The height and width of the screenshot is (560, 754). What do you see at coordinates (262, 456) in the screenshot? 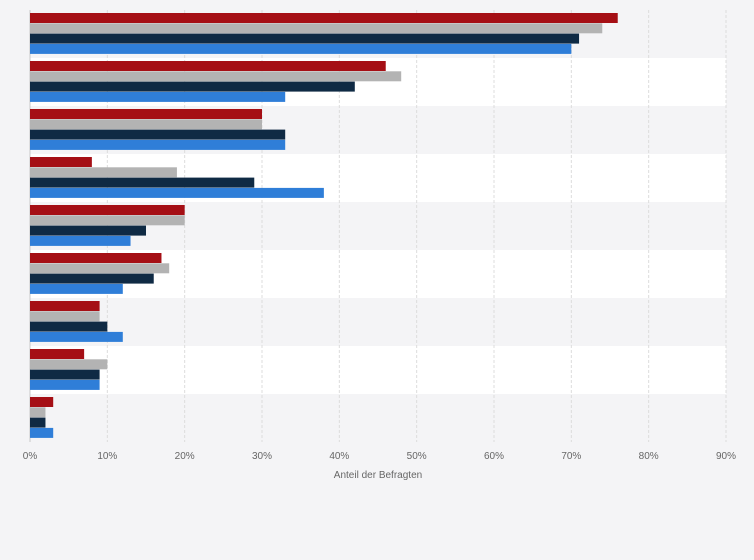
I see `x-tick-label: 30%` at bounding box center [262, 456].